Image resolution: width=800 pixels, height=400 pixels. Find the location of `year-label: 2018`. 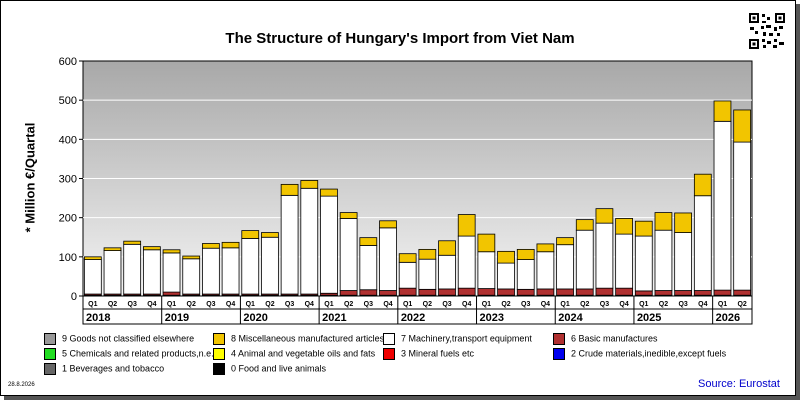

year-label: 2018 is located at coordinates (98, 318).